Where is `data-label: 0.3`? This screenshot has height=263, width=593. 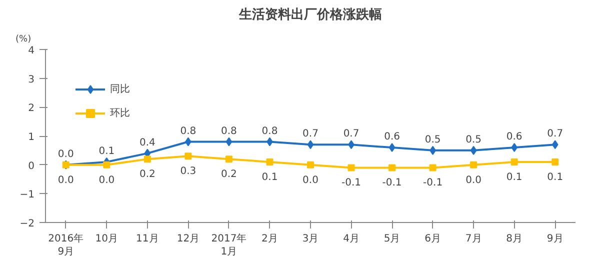 data-label: 0.3 is located at coordinates (188, 172).